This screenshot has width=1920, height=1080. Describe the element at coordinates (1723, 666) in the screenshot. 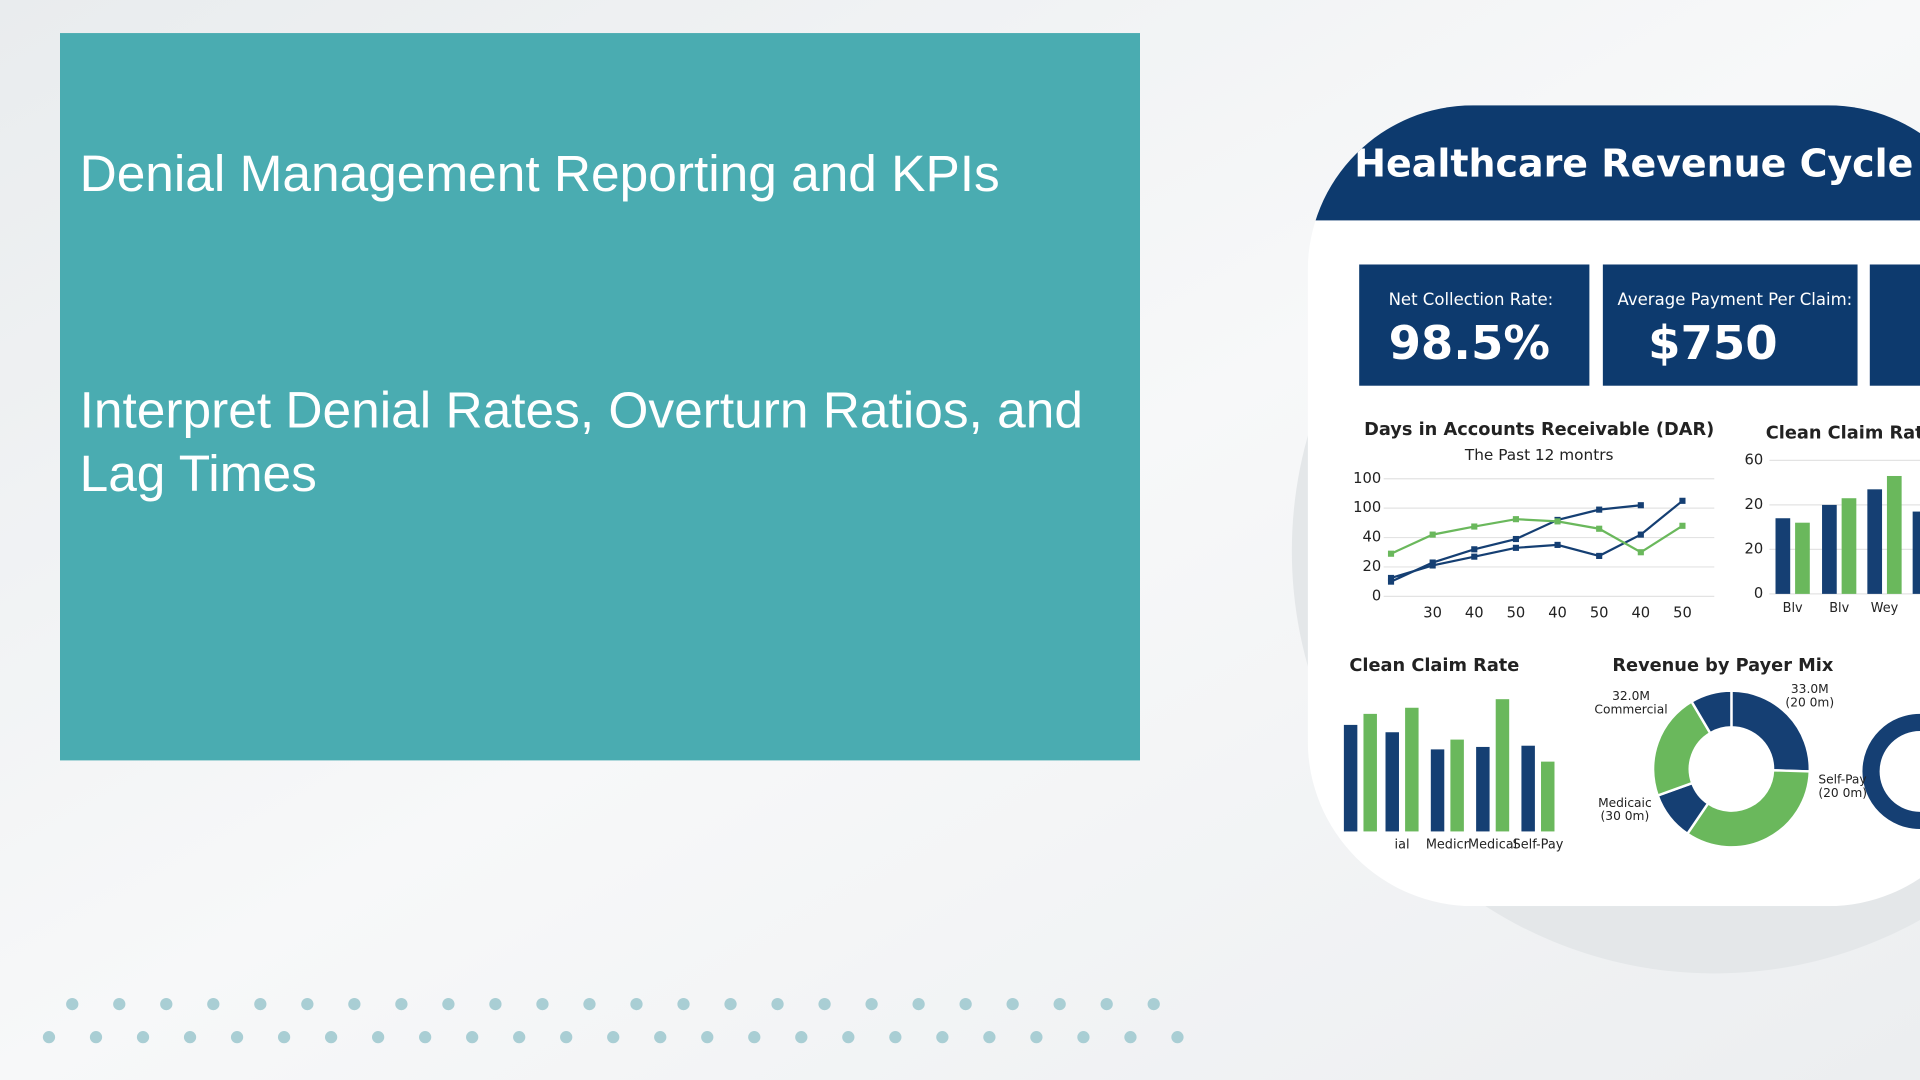

I see `chart-title: Revenue by Payer Mix` at that location.